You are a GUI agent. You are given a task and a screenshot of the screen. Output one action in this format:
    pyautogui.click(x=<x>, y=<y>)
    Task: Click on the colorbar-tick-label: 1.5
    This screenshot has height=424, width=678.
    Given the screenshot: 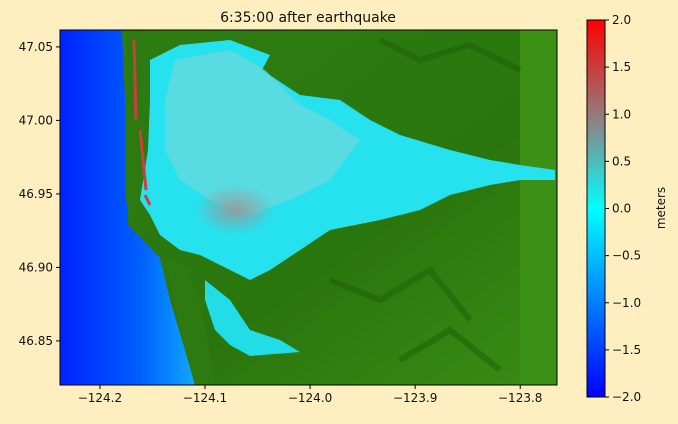 What is the action you would take?
    pyautogui.click(x=621, y=67)
    